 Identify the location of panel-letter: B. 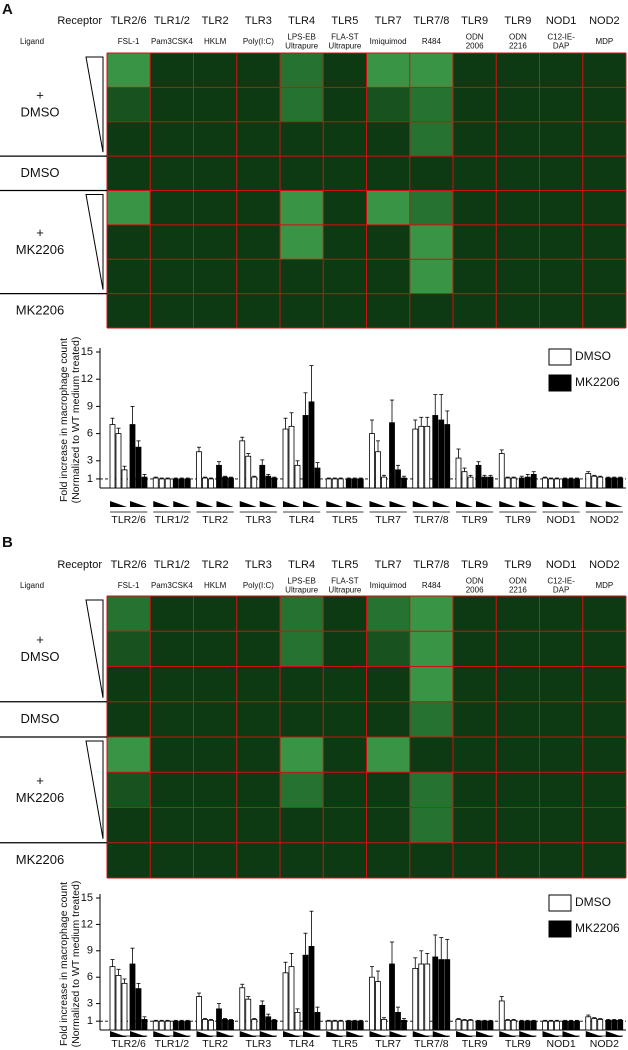
(7, 542).